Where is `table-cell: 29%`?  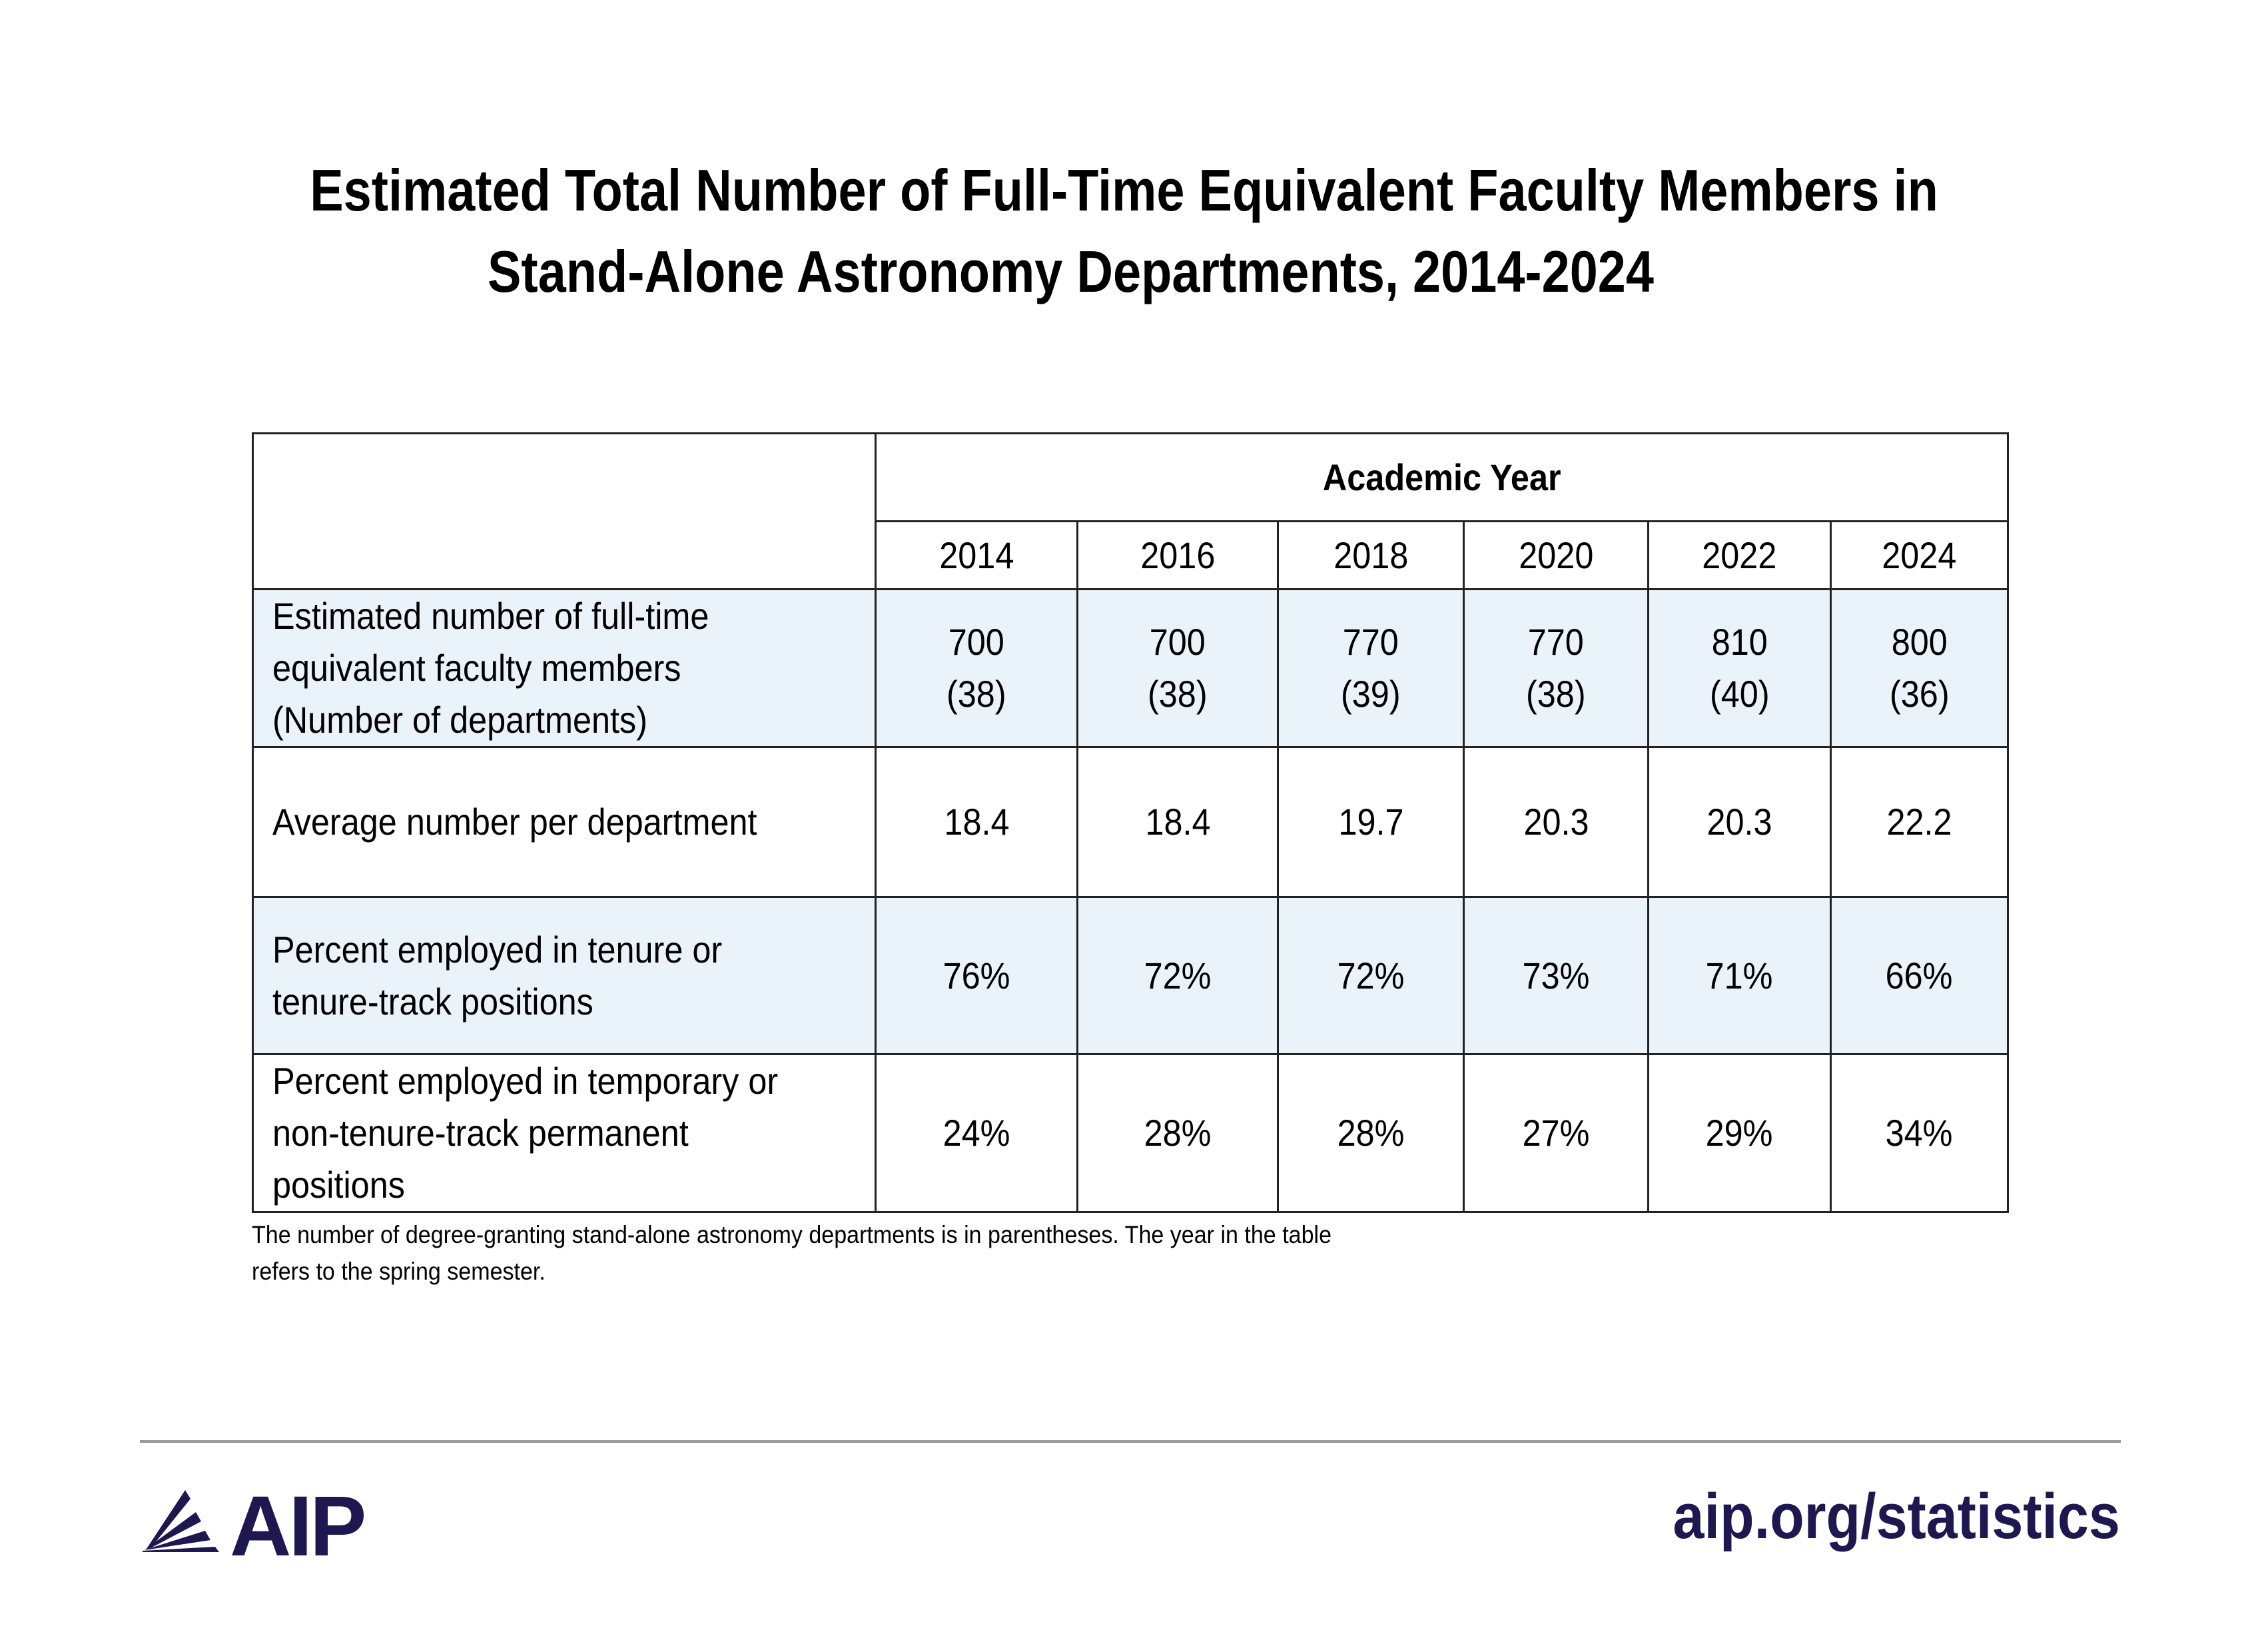 table-cell: 29% is located at coordinates (1739, 1133).